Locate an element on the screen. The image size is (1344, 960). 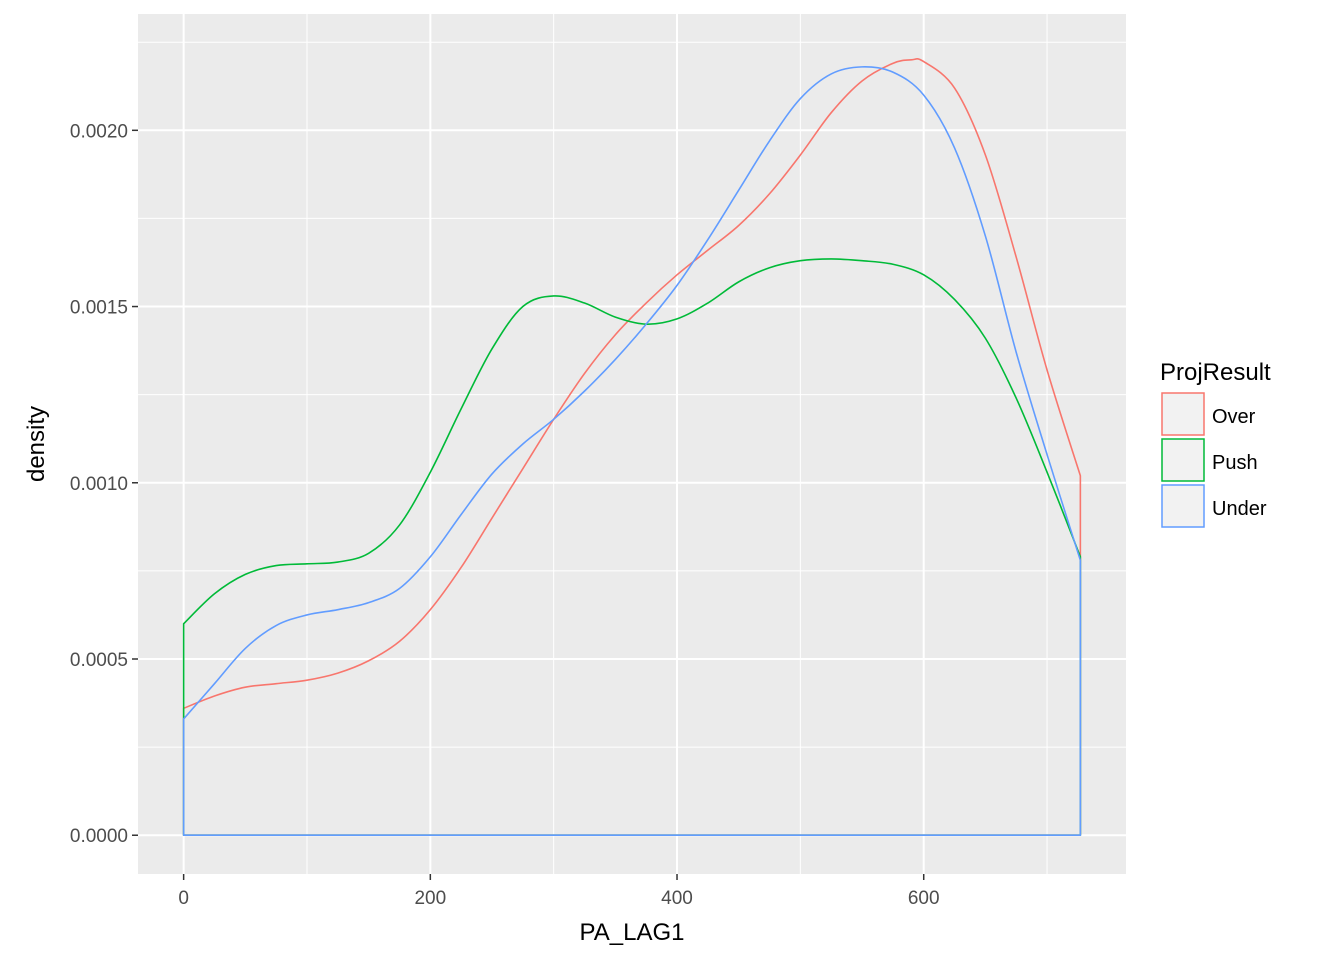
y-tick-label: 0.0020 is located at coordinates (99, 131).